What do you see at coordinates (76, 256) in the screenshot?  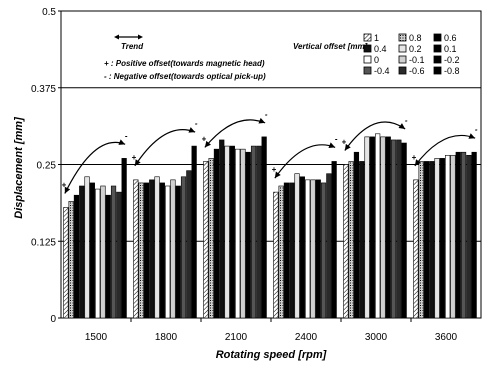 I see `bar-1500-offset-0.6` at bounding box center [76, 256].